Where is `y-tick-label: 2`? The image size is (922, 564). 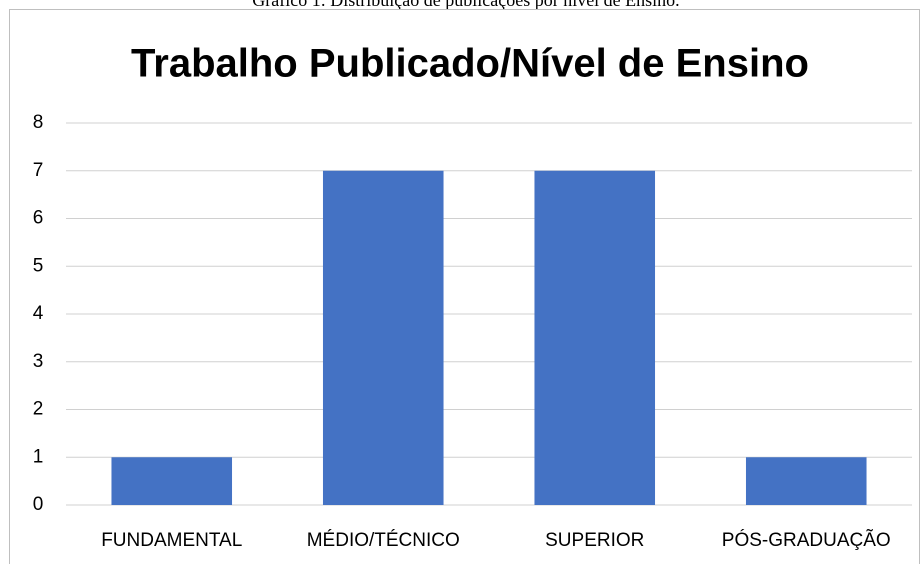 y-tick-label: 2 is located at coordinates (38, 409).